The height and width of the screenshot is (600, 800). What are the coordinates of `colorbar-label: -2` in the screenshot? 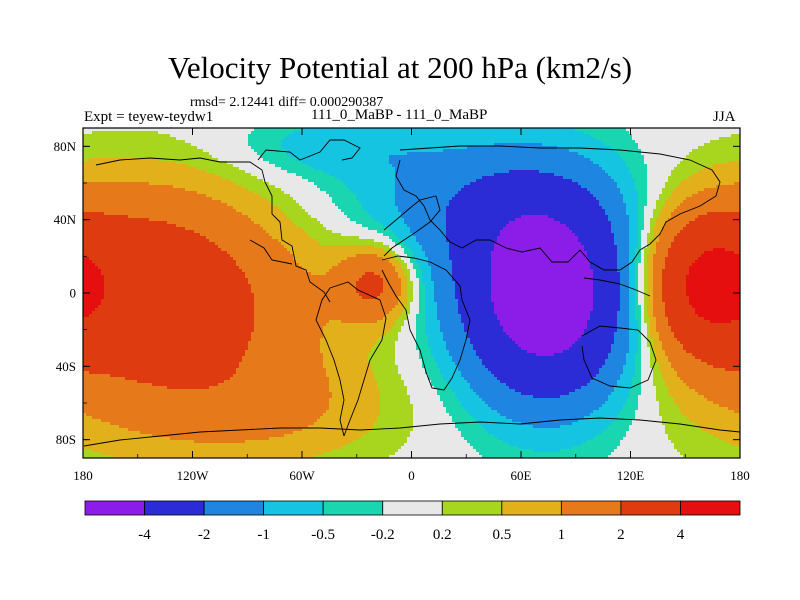 It's located at (204, 535).